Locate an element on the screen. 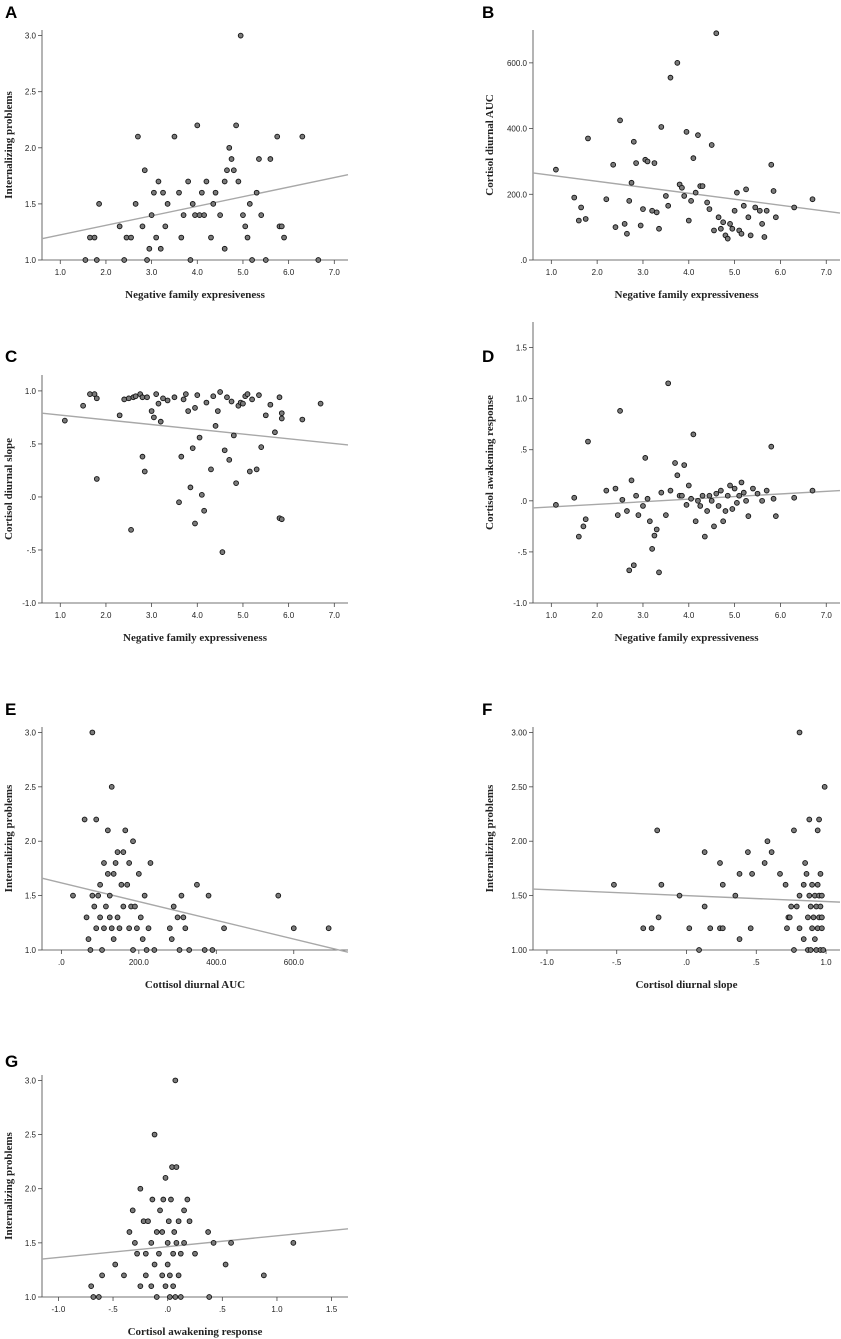 The image size is (841, 1339). panel-letter: F is located at coordinates (487, 709).